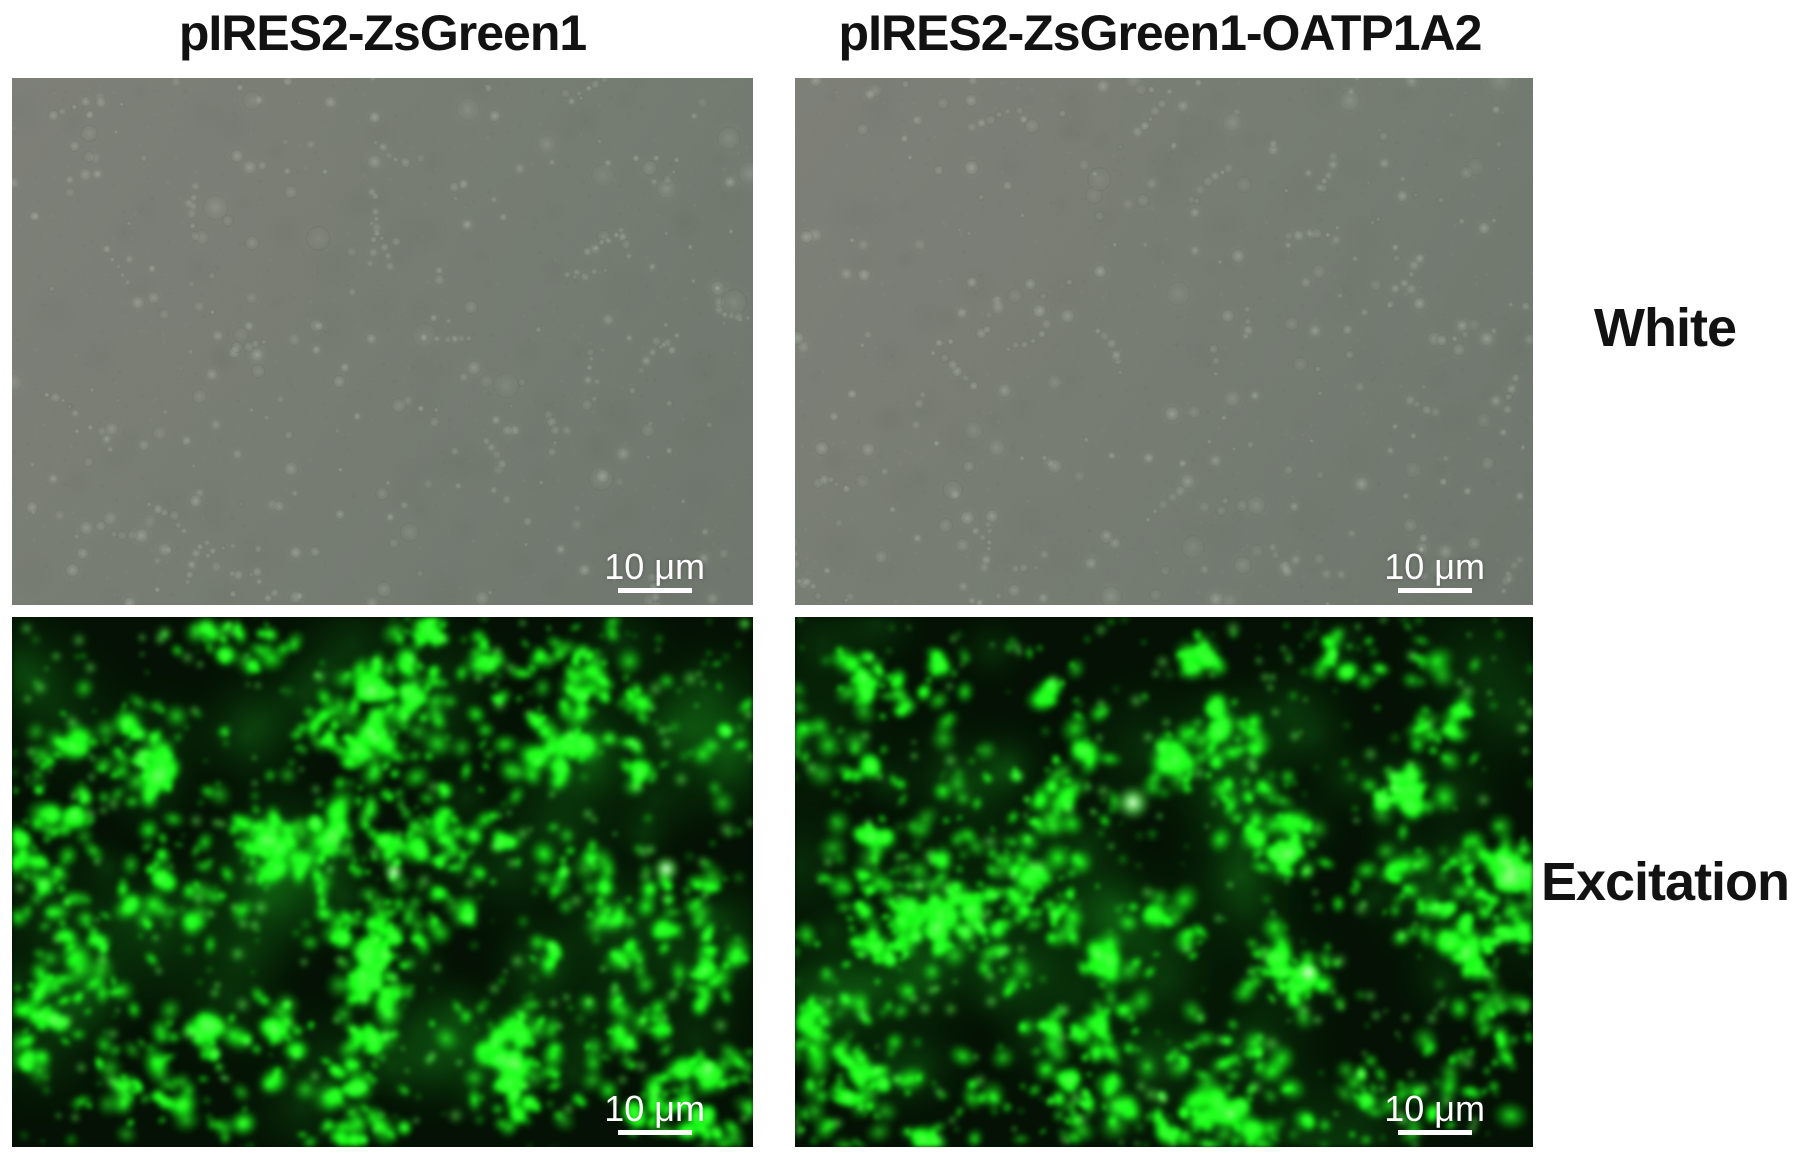  What do you see at coordinates (1665, 328) in the screenshot?
I see `row-label-white: White` at bounding box center [1665, 328].